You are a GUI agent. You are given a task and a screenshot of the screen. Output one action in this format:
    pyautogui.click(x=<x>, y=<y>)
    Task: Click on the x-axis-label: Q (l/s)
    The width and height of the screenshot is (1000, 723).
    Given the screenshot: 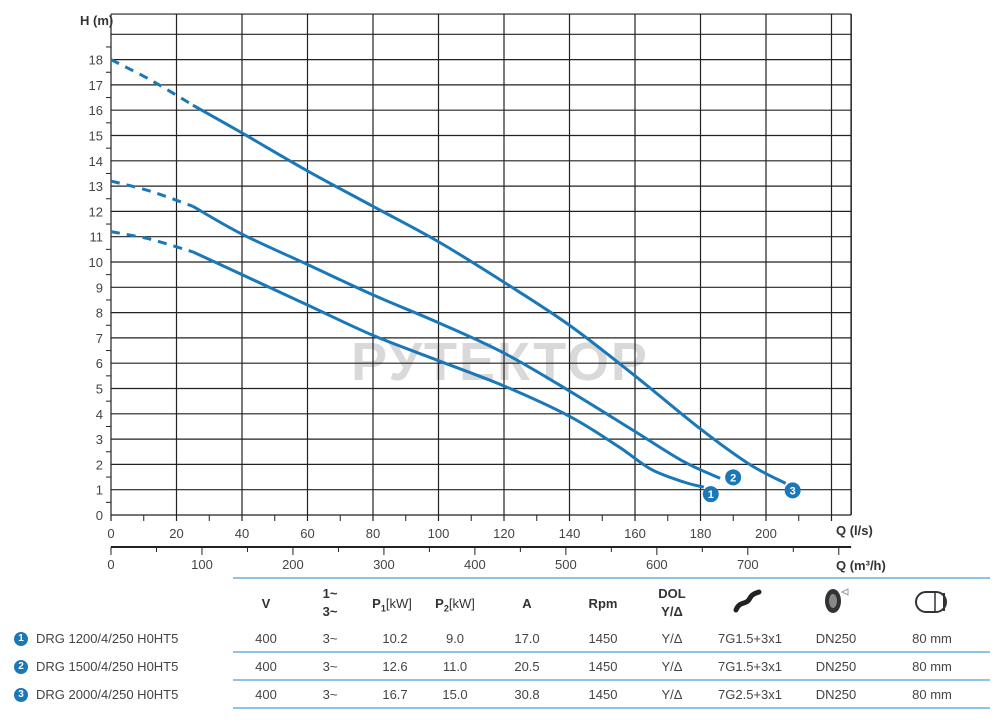 What is the action you would take?
    pyautogui.click(x=854, y=530)
    